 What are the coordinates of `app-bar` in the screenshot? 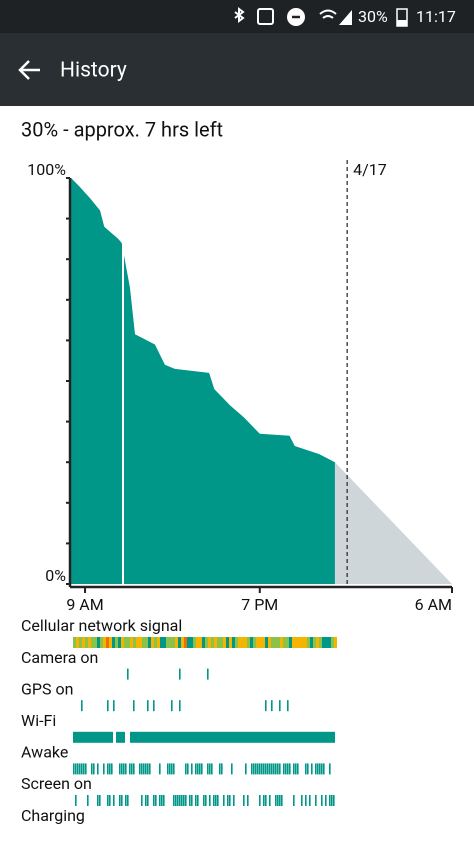 It's located at (237, 69).